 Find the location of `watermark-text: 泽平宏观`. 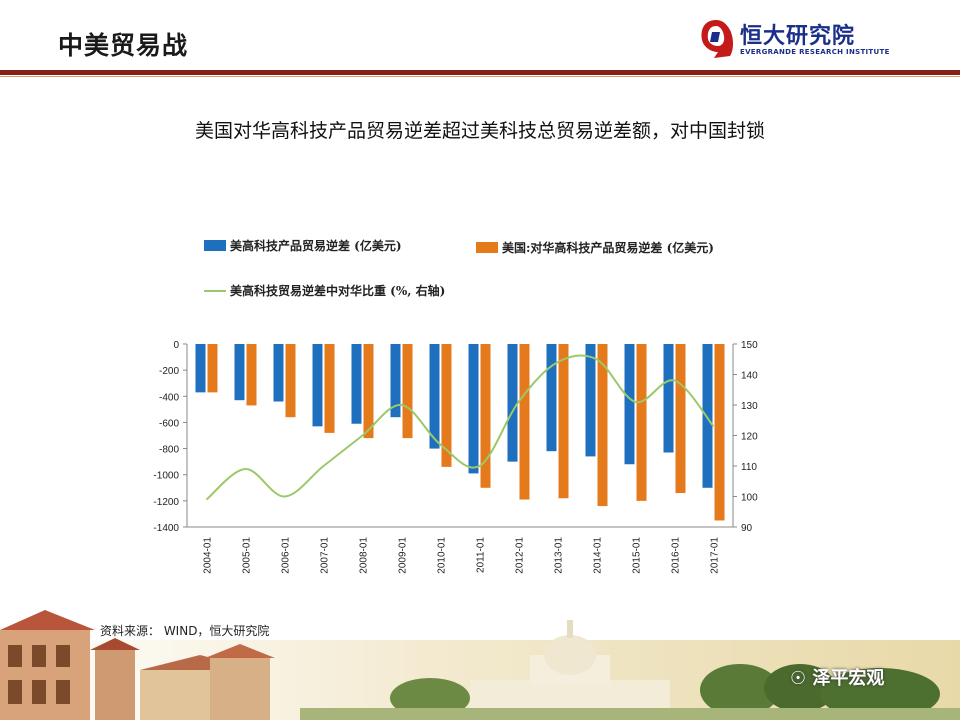

watermark-text: 泽平宏观 is located at coordinates (848, 678).